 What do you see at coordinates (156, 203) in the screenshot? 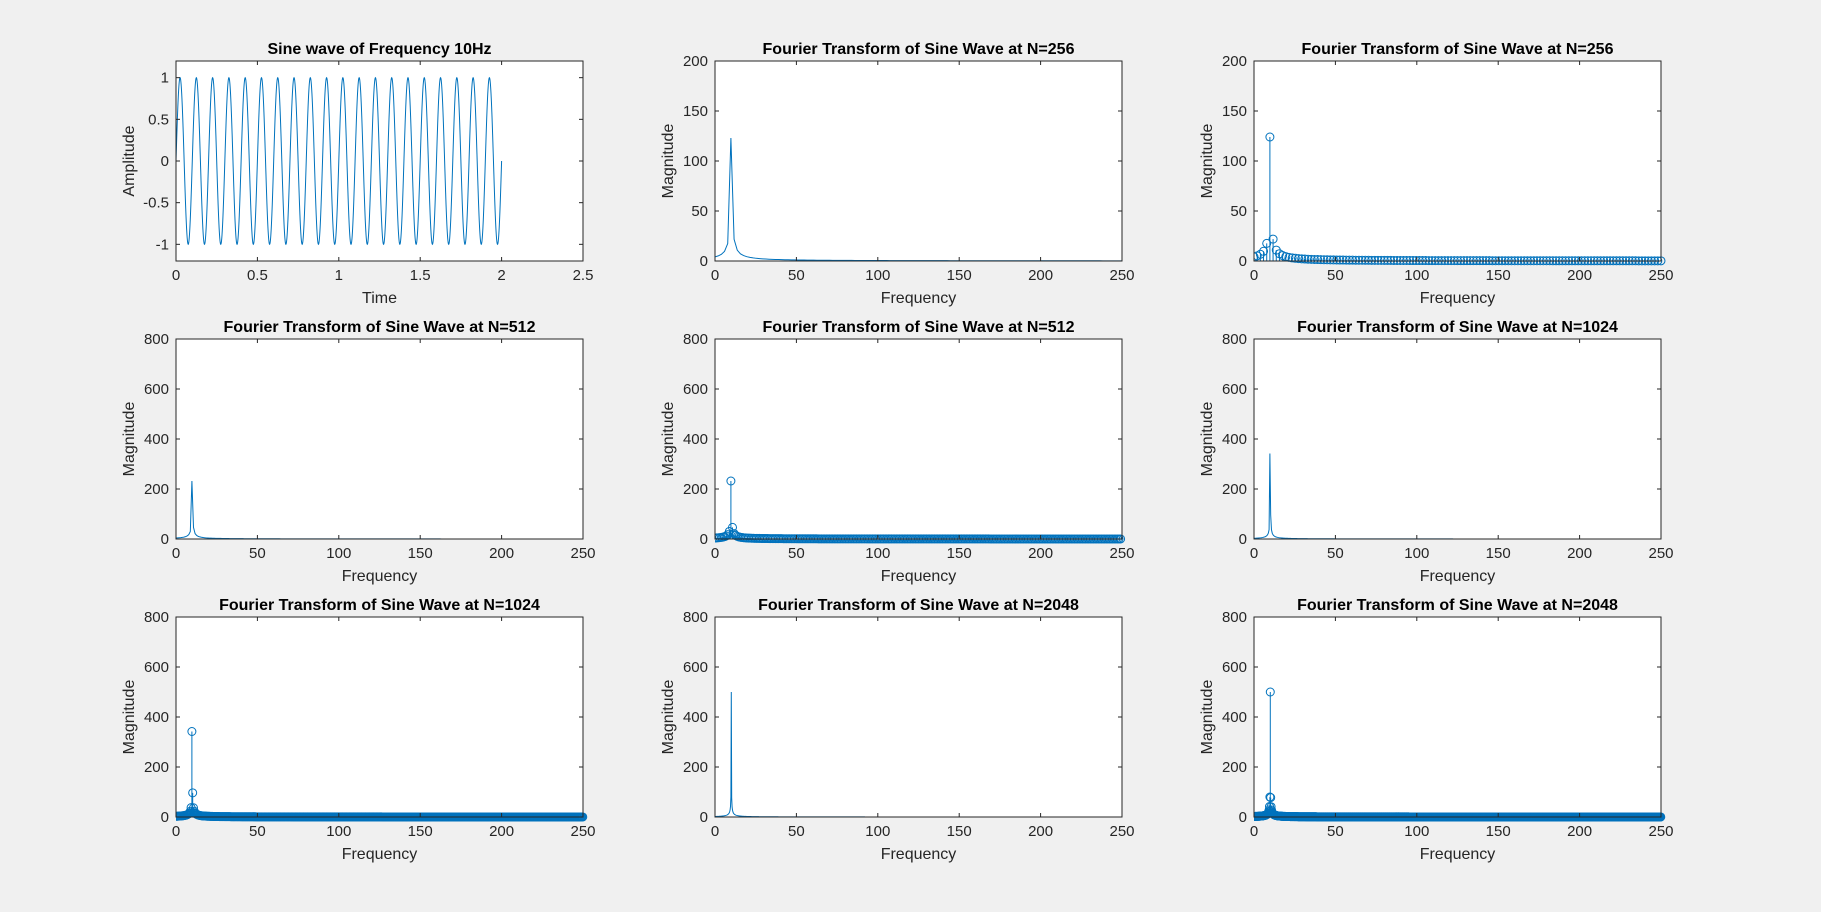
I see `y-tick-label: -0.5` at bounding box center [156, 203].